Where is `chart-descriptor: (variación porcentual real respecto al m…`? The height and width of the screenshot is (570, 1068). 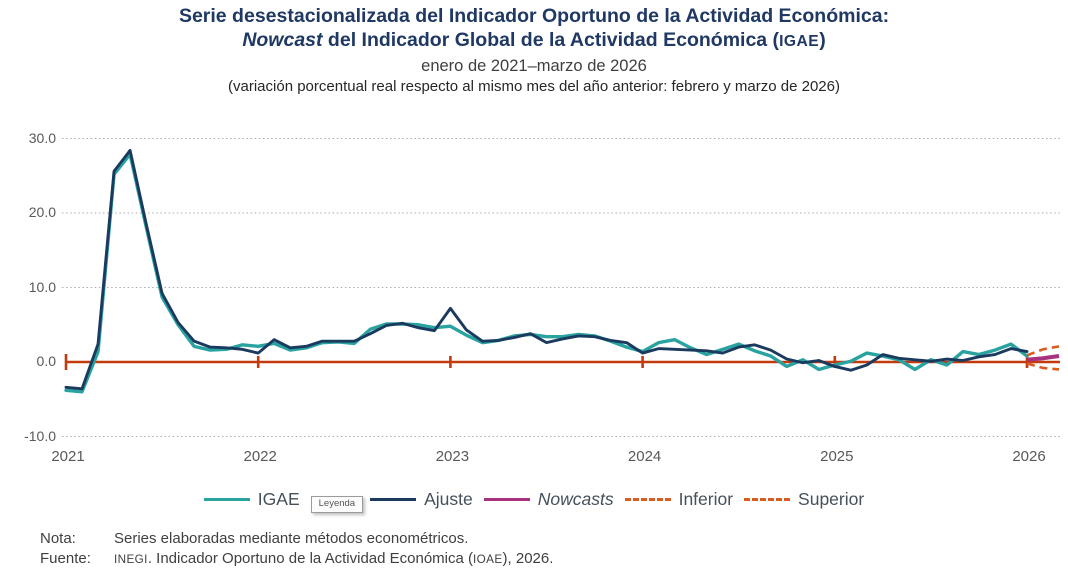
chart-descriptor: (variación porcentual real respecto al m… is located at coordinates (534, 86).